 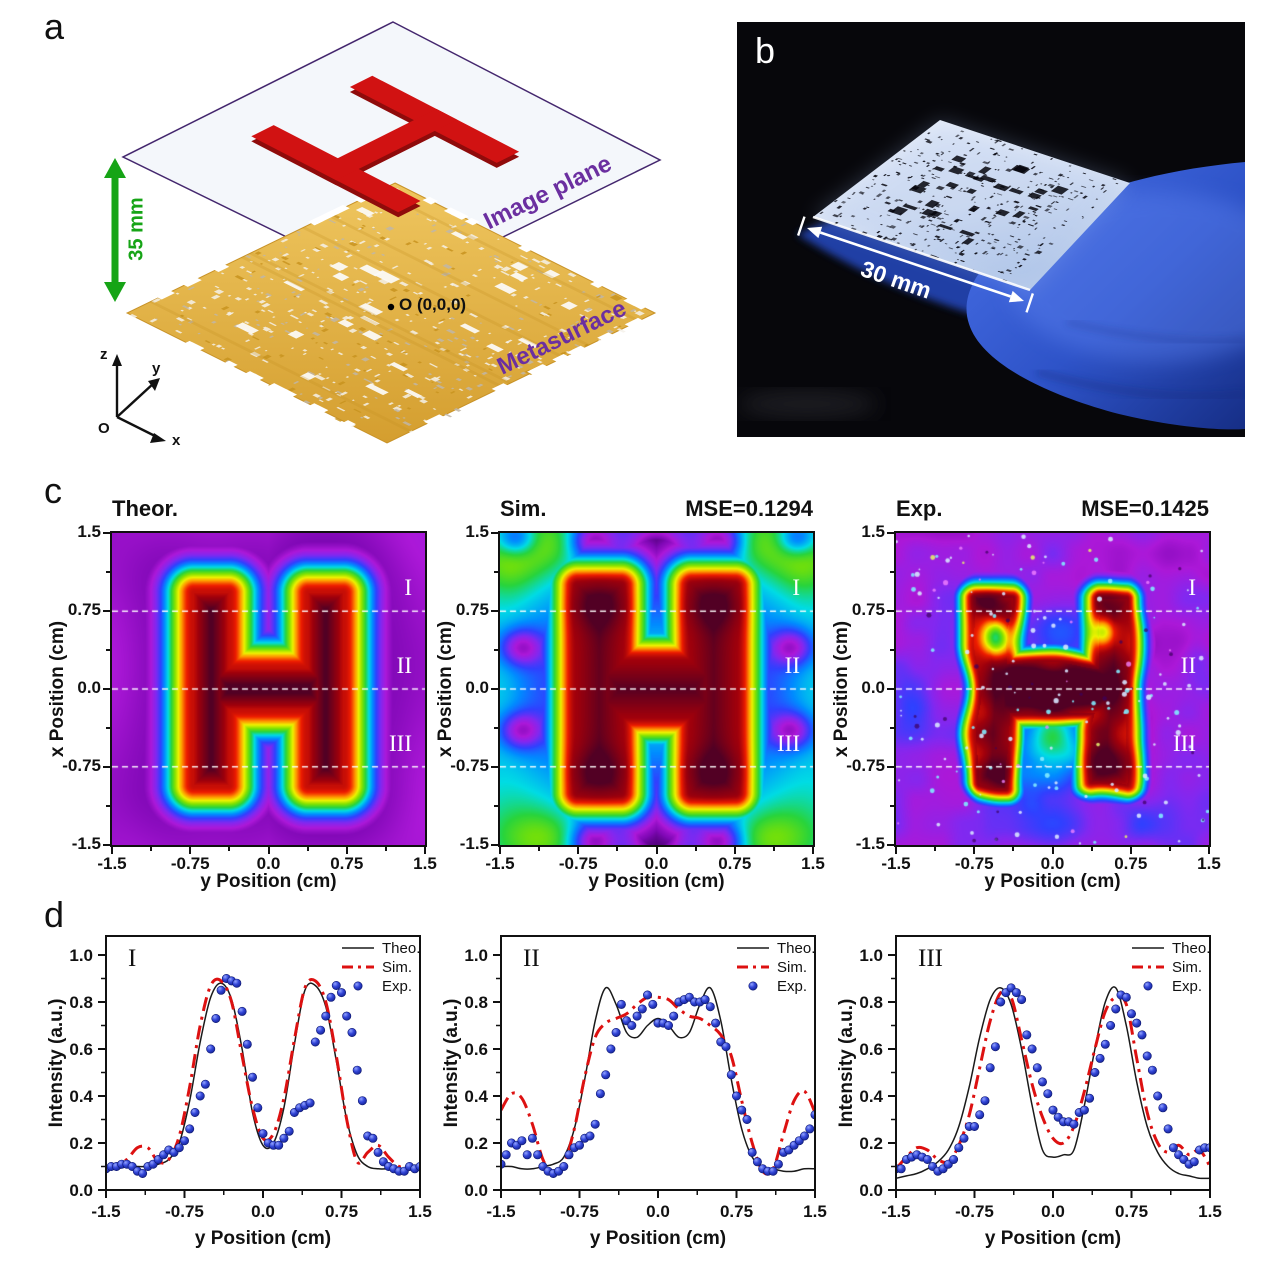 I want to click on axis-x-label: x, so click(x=176, y=440).